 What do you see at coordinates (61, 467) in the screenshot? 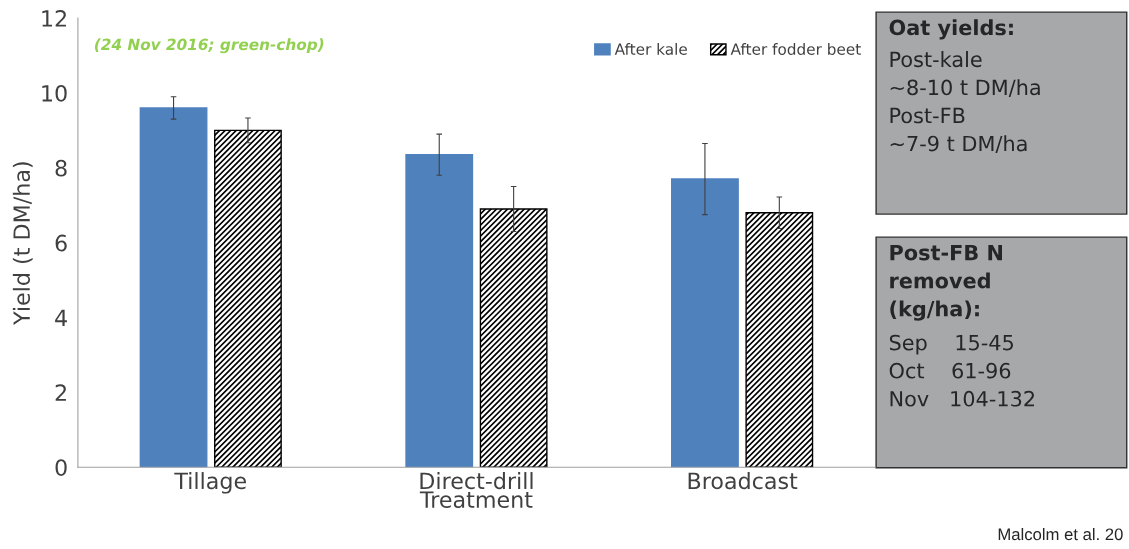
I see `y-tick-label: 0` at bounding box center [61, 467].